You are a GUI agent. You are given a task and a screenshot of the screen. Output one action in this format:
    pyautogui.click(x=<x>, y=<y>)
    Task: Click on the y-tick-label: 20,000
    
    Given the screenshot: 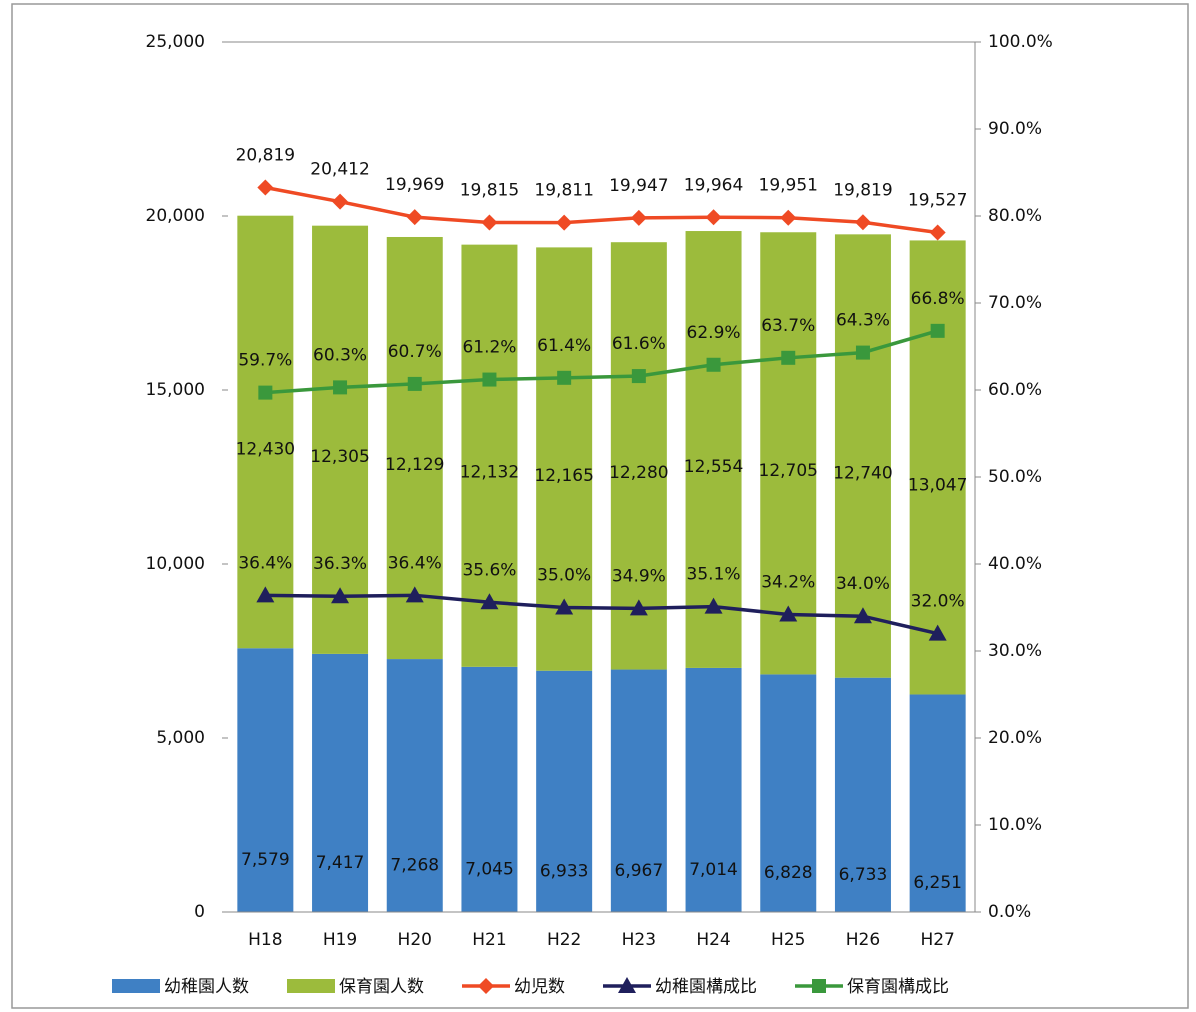 What is the action you would take?
    pyautogui.click(x=175, y=216)
    